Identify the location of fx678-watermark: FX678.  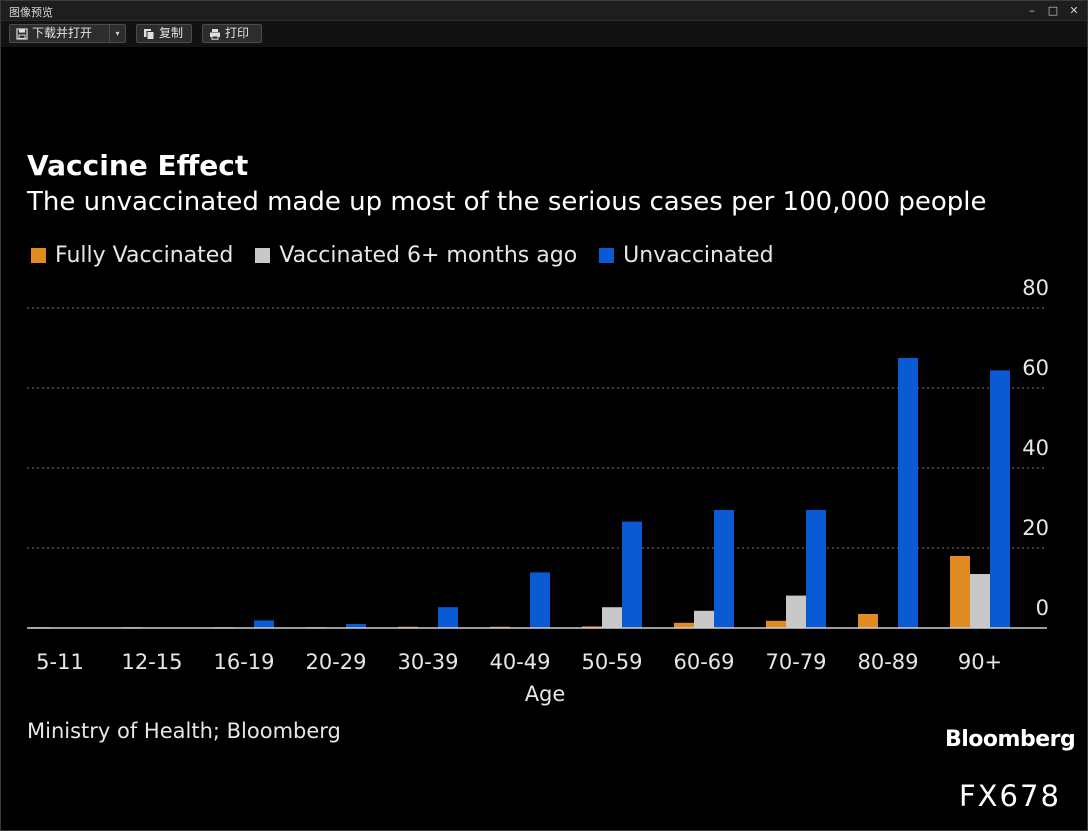
(1010, 796).